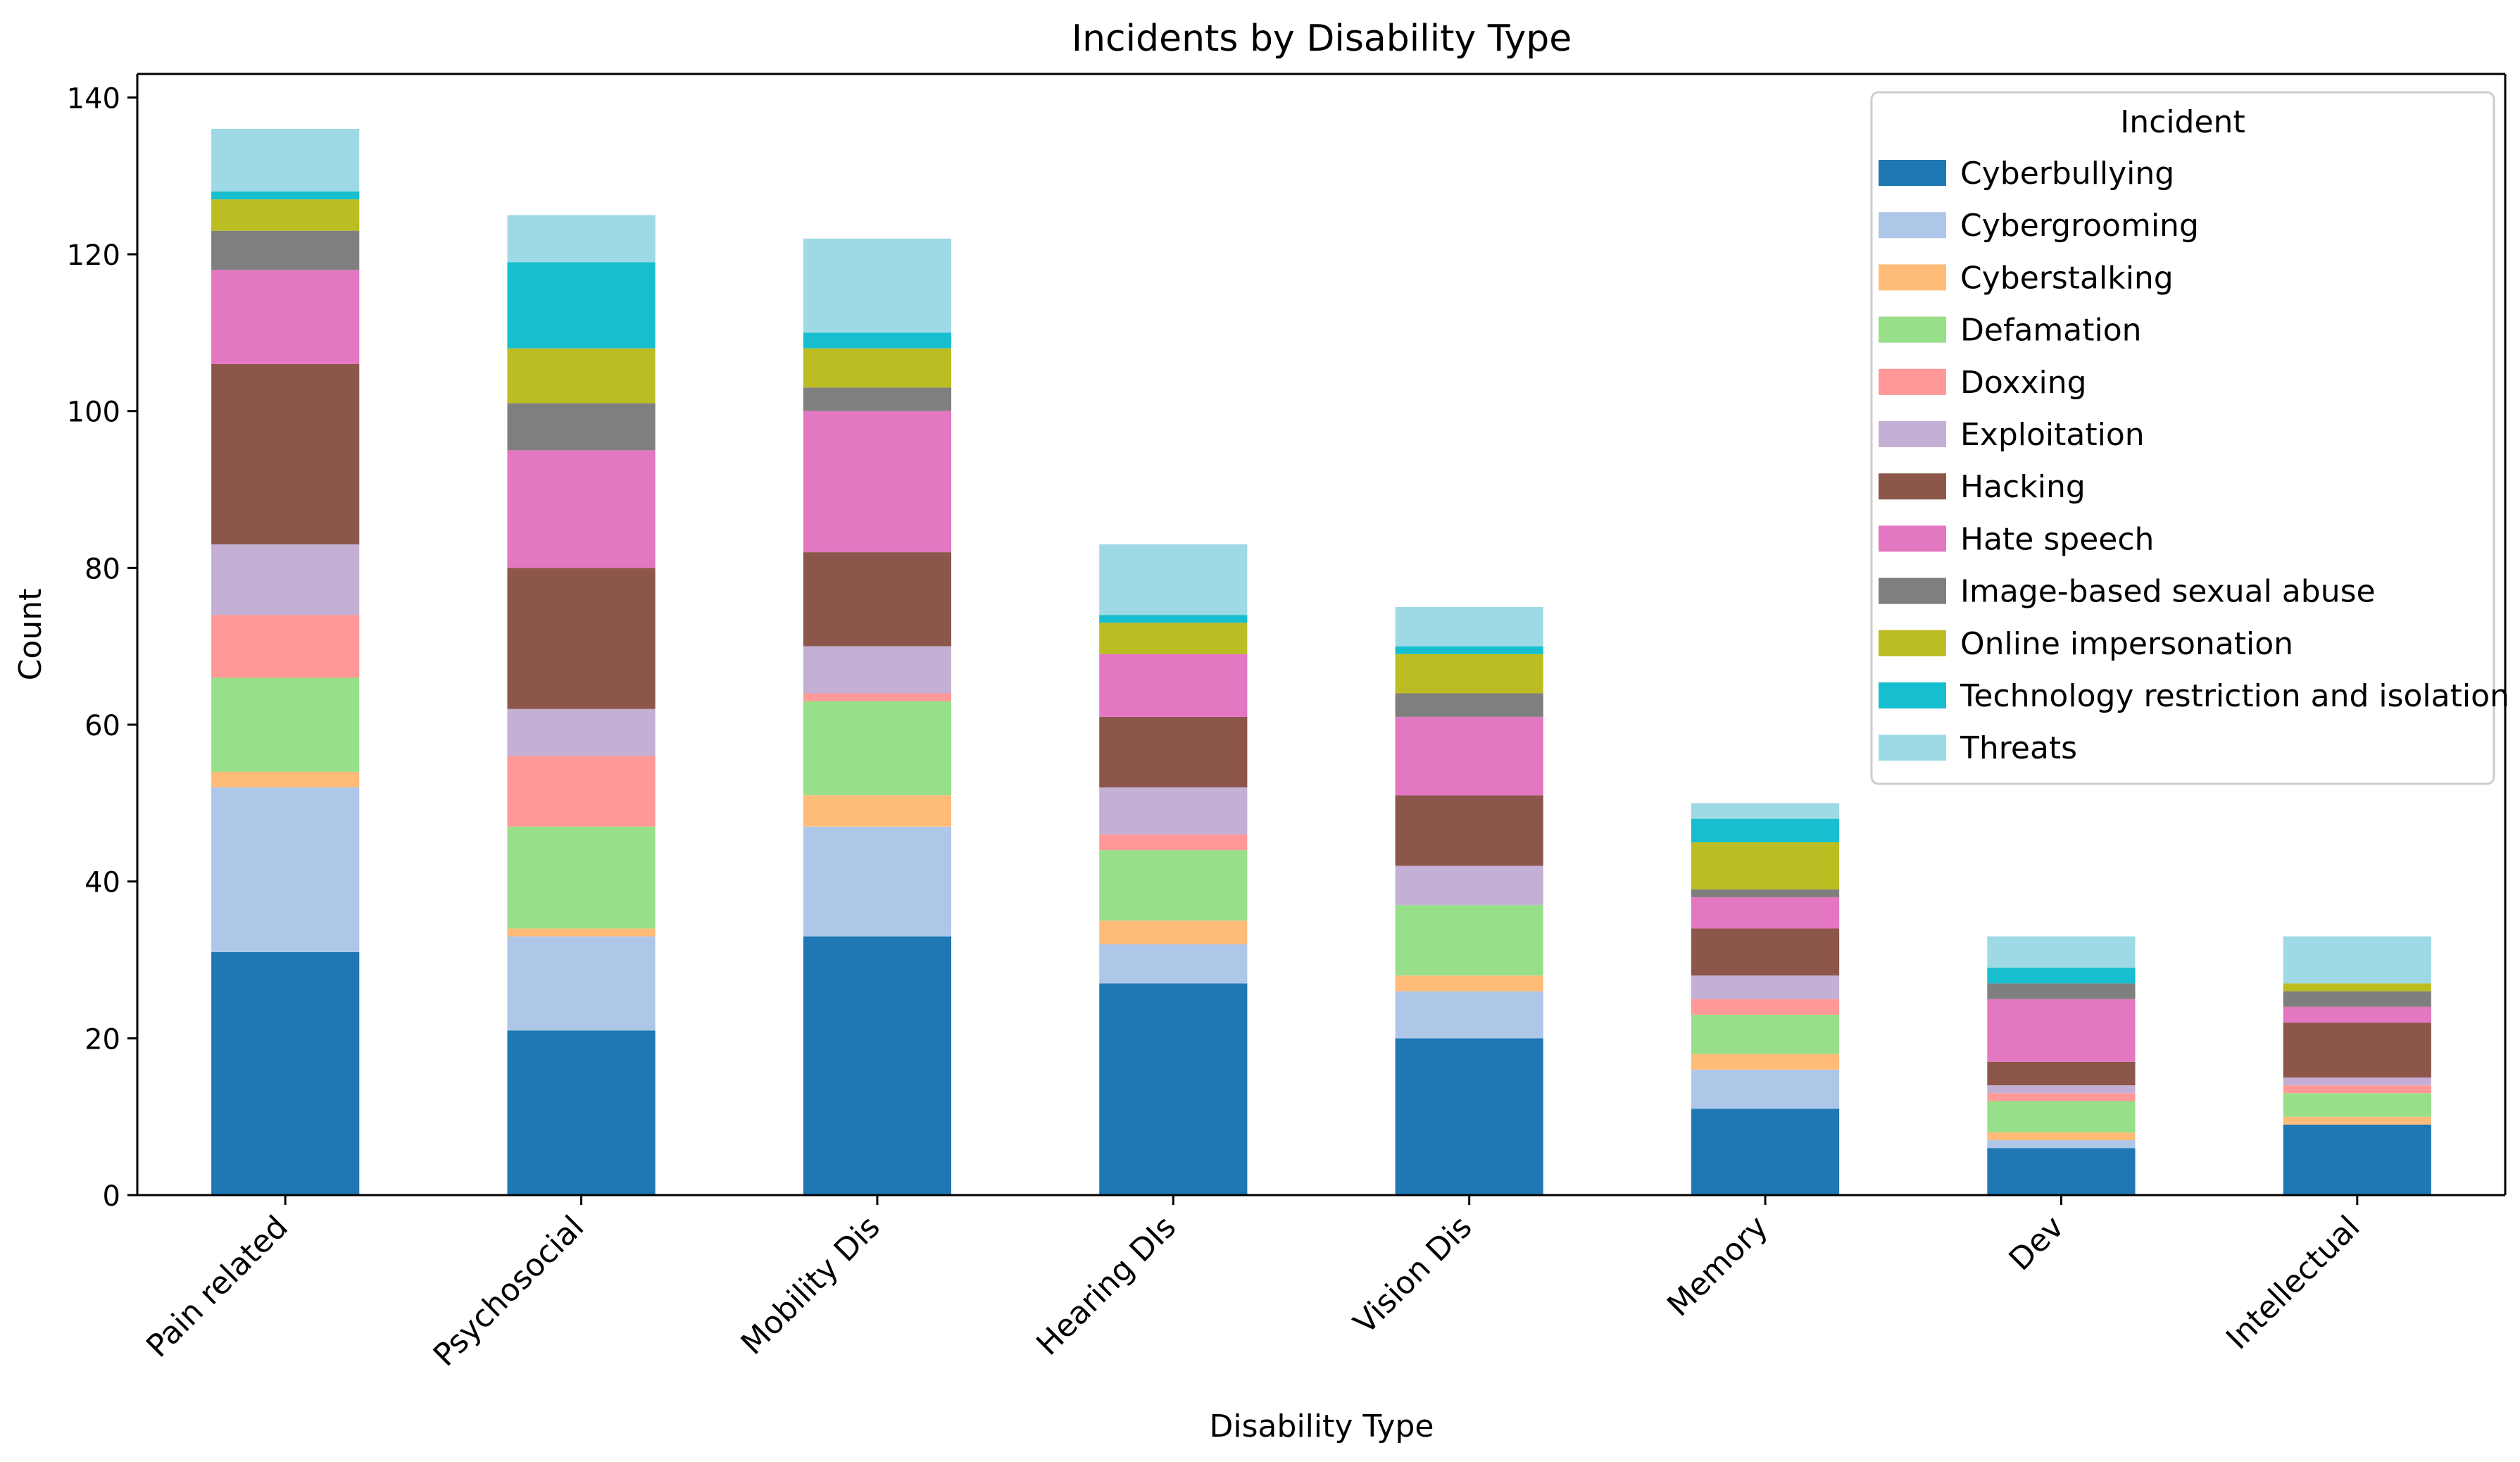 The width and height of the screenshot is (2520, 1462). Describe the element at coordinates (2024, 383) in the screenshot. I see `legend-label: Doxxing` at that location.